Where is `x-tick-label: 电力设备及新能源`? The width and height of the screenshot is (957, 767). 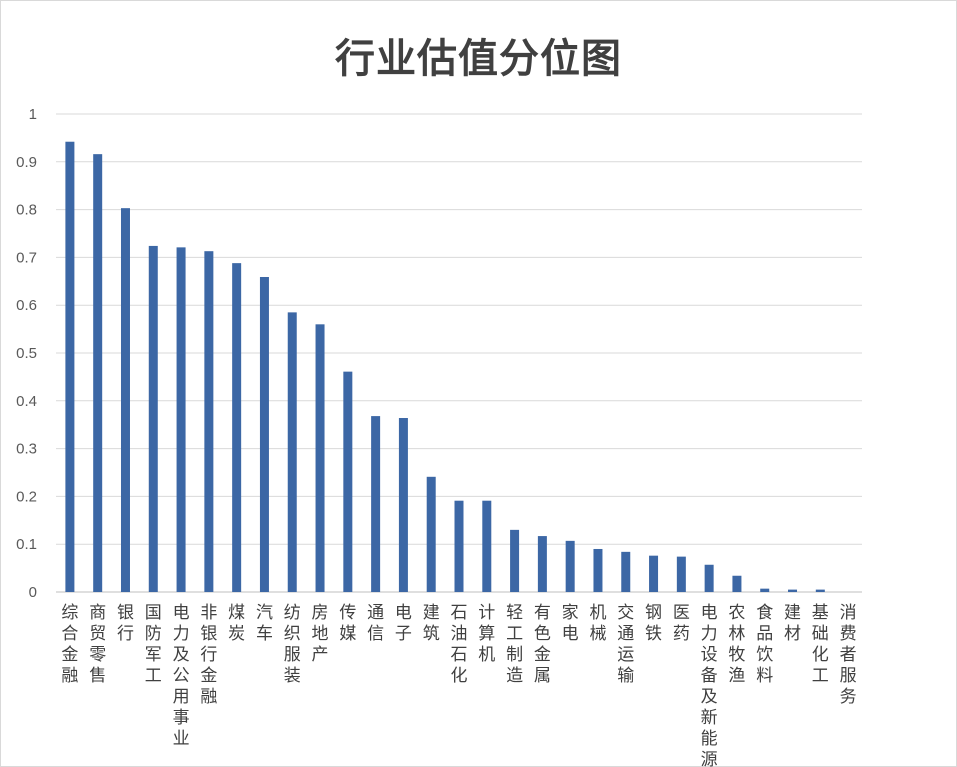
x-tick-label: 电力设备及新能源 is located at coordinates (709, 685).